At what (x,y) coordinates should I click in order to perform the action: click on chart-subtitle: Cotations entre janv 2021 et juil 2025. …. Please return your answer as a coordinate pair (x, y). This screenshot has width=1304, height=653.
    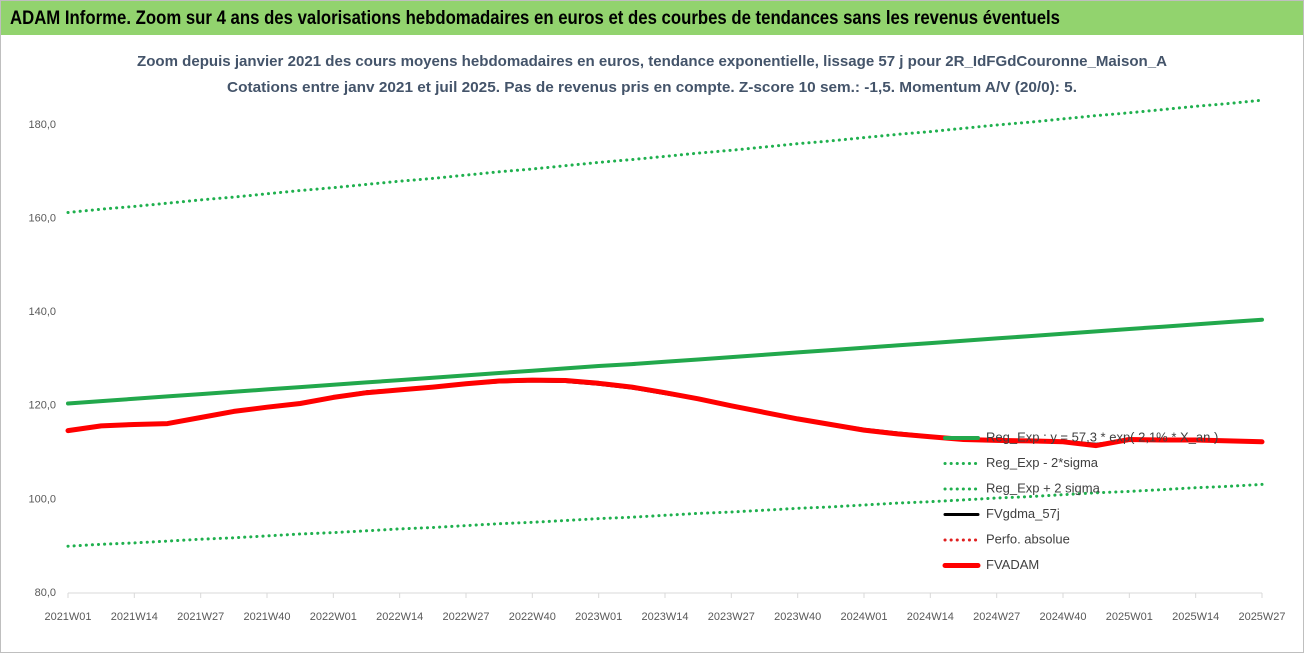
    Looking at the image, I should click on (652, 87).